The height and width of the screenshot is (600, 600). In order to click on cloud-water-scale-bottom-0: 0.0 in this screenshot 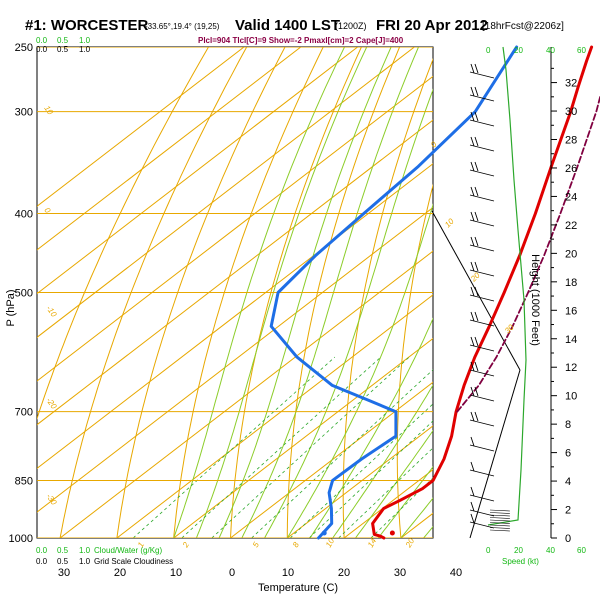, I will do `click(42, 550)`.